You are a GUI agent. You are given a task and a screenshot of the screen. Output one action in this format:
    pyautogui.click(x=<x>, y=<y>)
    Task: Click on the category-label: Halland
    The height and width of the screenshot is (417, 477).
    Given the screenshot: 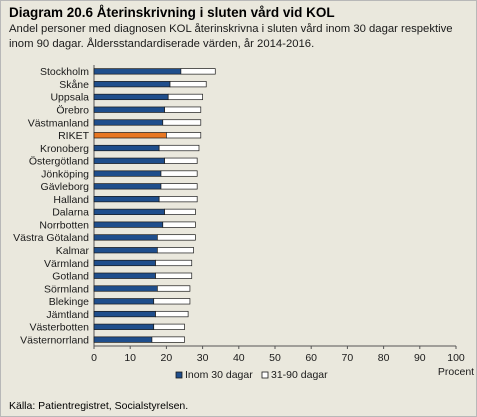 What is the action you would take?
    pyautogui.click(x=71, y=200)
    